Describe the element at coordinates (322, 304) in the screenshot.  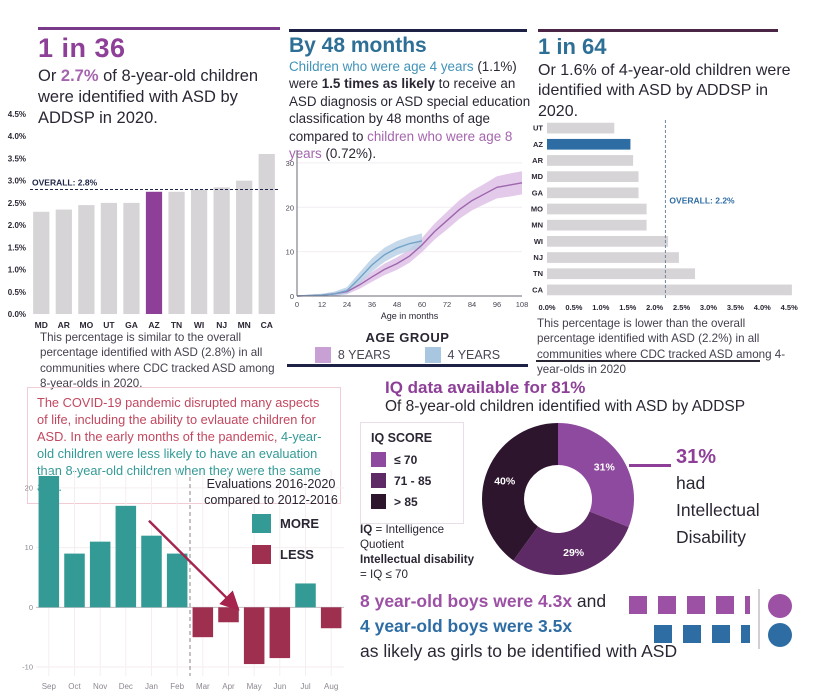
I see `svg-text: 12` at that location.